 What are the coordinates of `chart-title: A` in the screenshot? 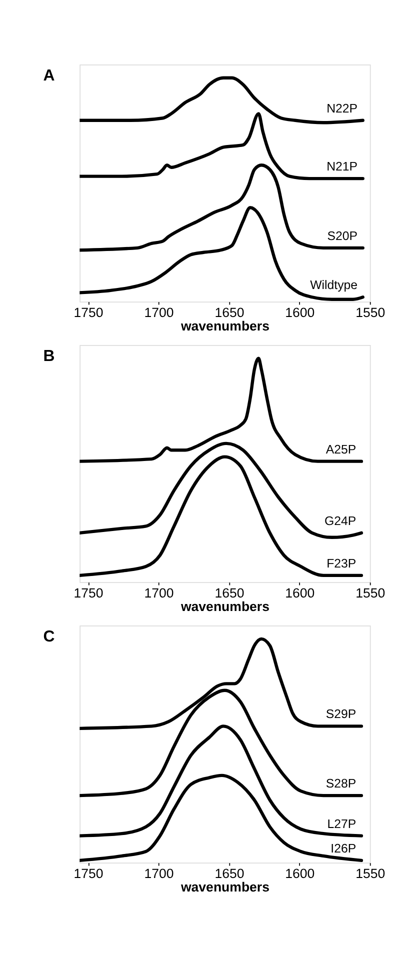 It's located at (49, 75).